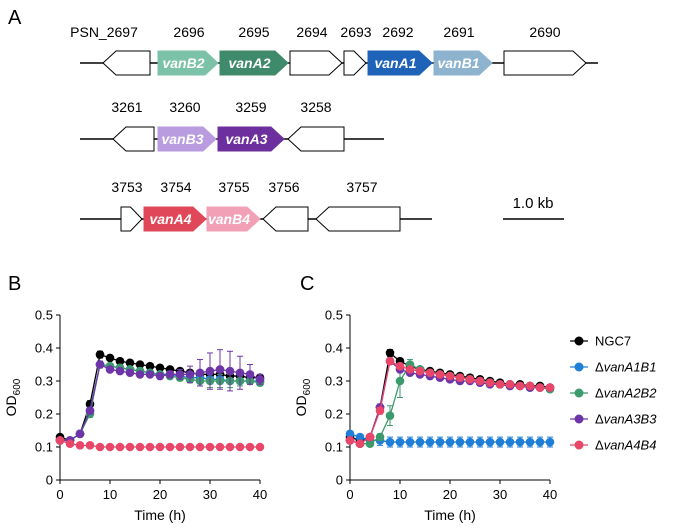  I want to click on legend-label: NGC7, so click(613, 341).